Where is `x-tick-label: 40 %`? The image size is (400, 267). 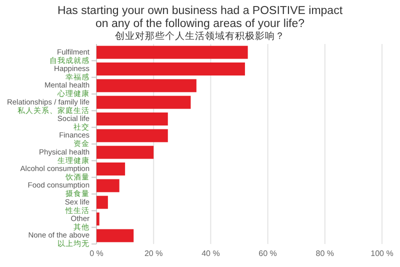
x-tick-label: 40 % is located at coordinates (211, 253).